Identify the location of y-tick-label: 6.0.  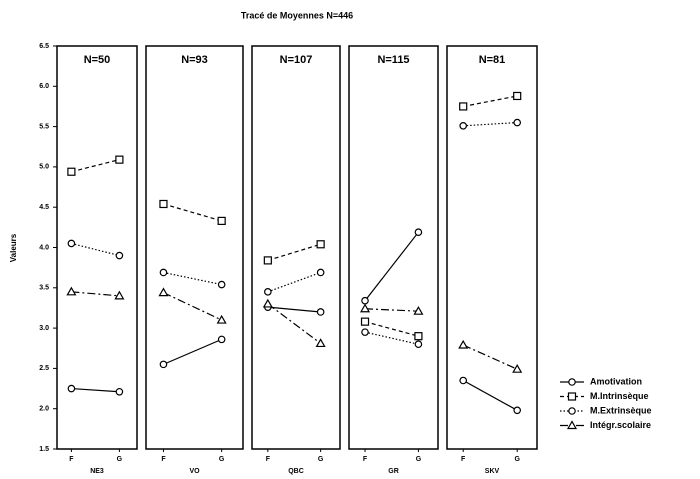
(44, 86).